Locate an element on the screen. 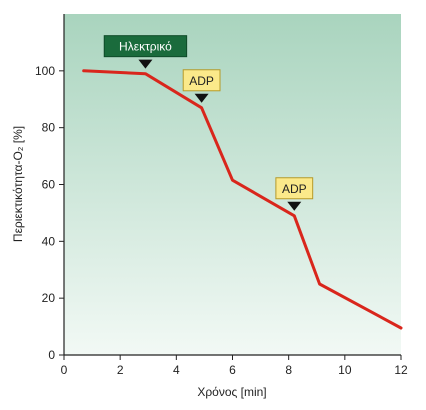  y-tick-label: 80 is located at coordinates (49, 128).